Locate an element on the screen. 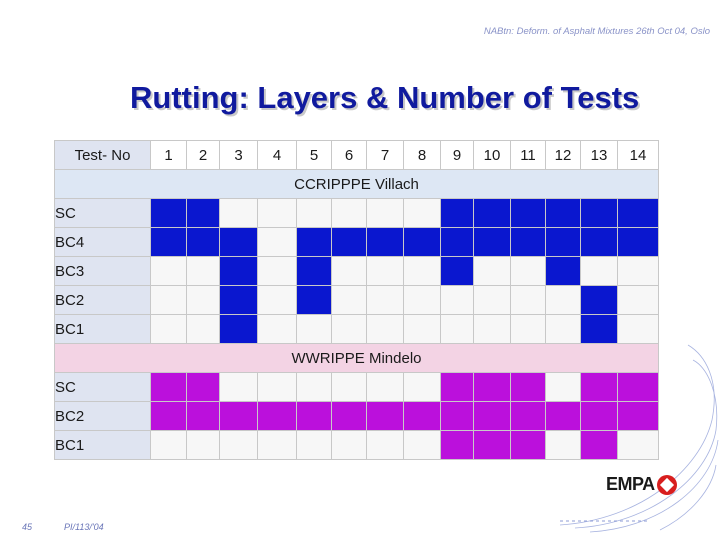 Image resolution: width=720 pixels, height=540 pixels. layer-row: BC1 is located at coordinates (356, 329).